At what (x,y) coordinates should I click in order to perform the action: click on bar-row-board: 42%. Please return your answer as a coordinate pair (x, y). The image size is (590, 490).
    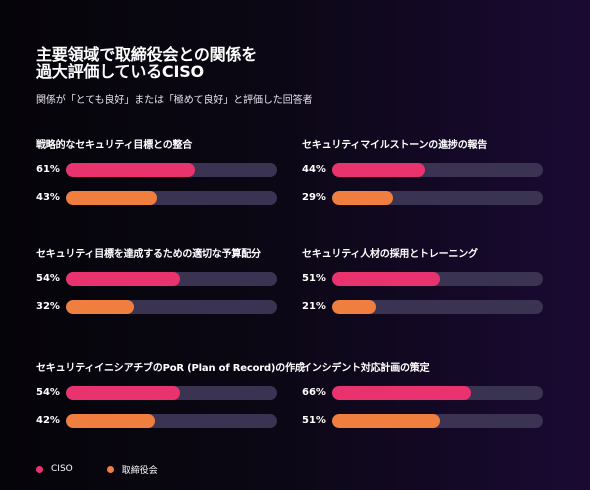
    Looking at the image, I should click on (158, 421).